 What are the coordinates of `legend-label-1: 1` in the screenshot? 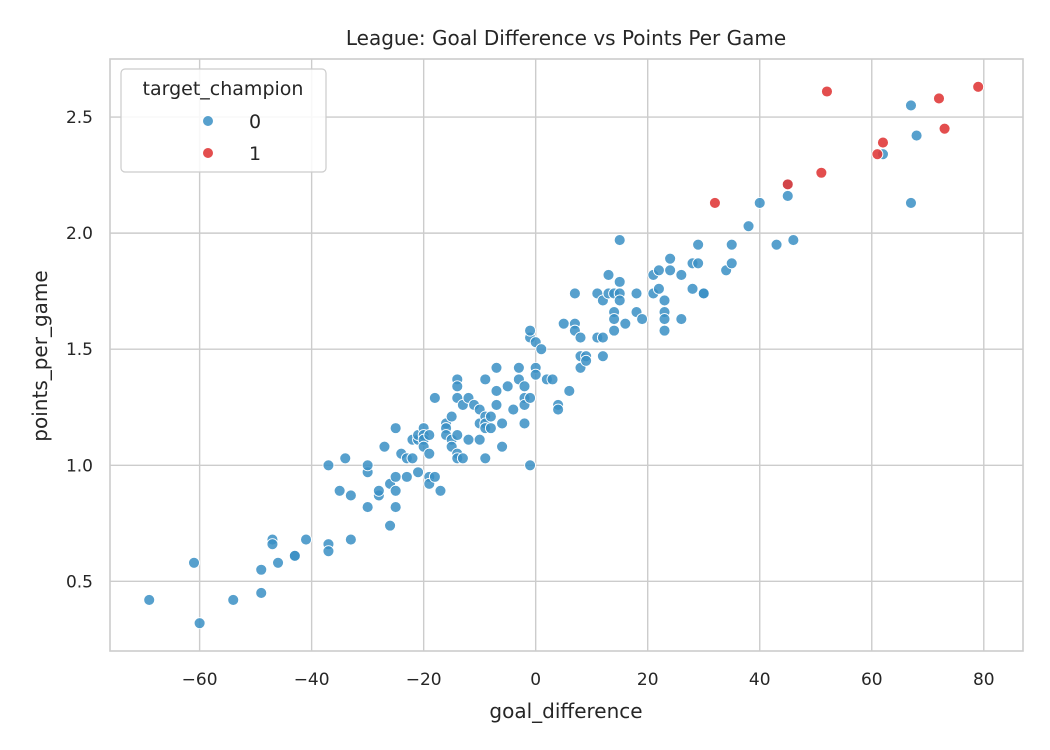 It's located at (255, 154).